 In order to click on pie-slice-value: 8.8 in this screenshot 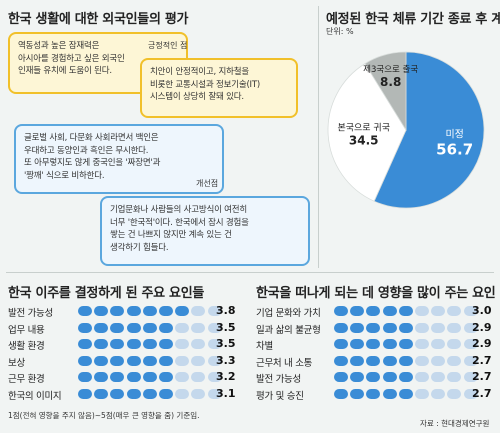, I will do `click(390, 82)`.